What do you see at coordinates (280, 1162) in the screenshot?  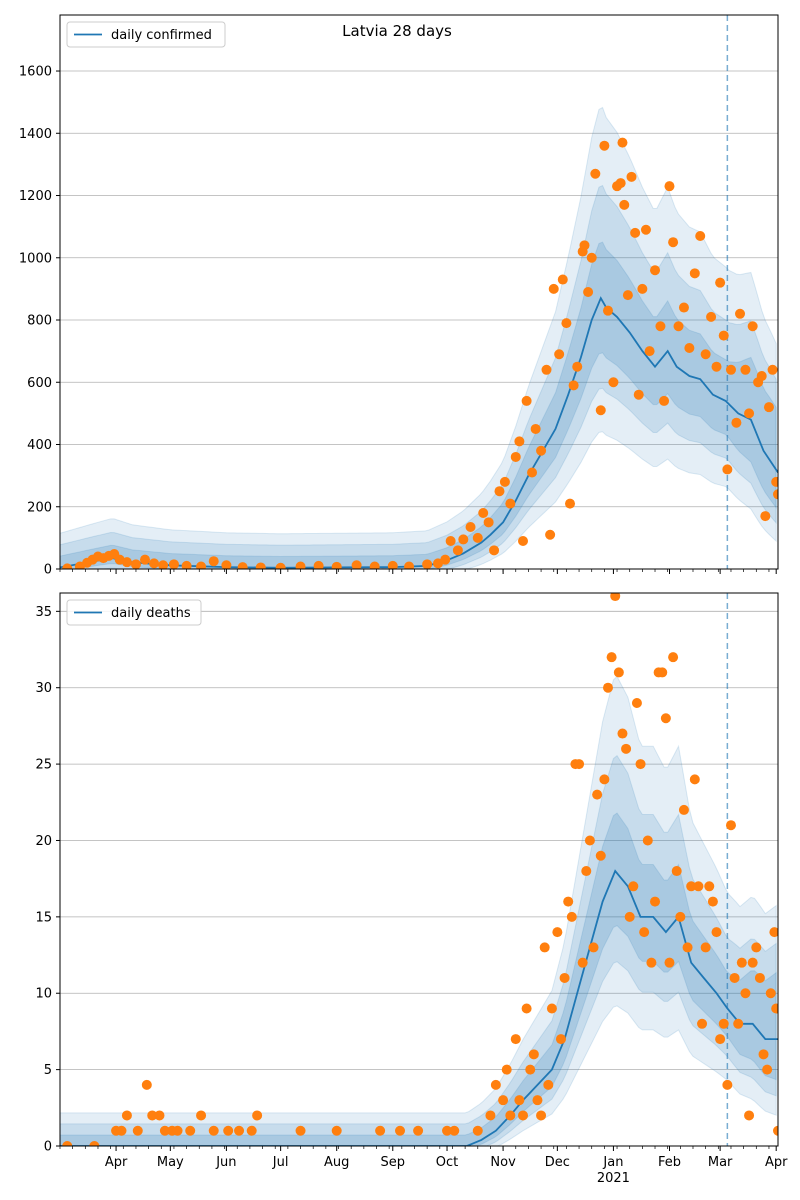 I see `x-tick-label: Jul` at bounding box center [280, 1162].